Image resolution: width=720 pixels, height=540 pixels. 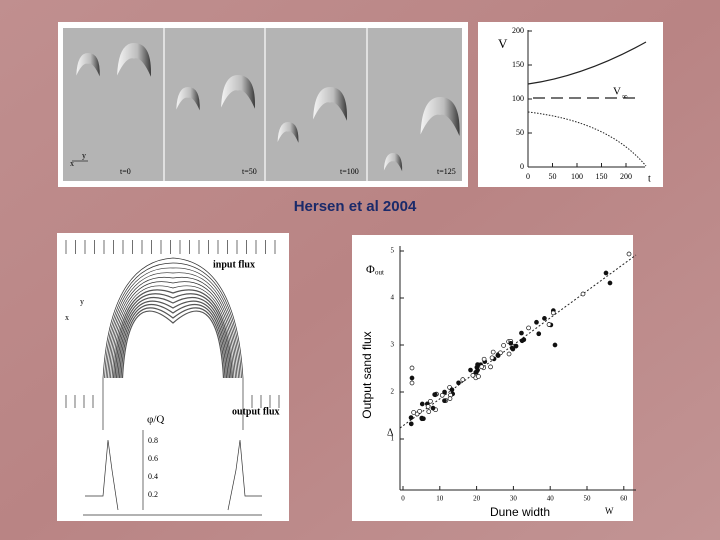 What do you see at coordinates (625, 96) in the screenshot?
I see `annotation-sub: ∞` at bounding box center [625, 96].